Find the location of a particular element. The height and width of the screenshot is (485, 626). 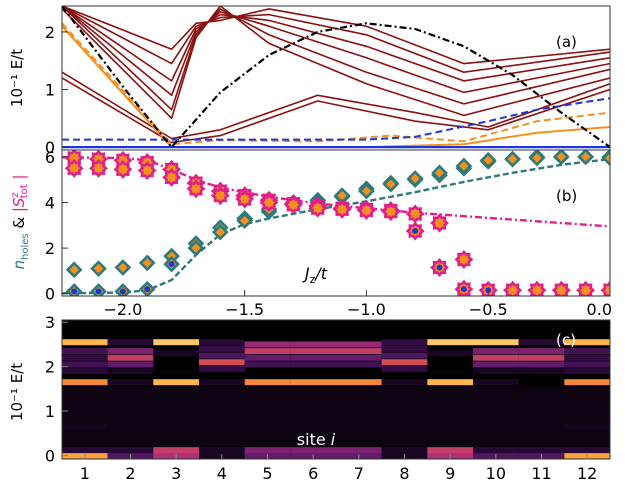

panel-c-ytick-label: 3 is located at coordinates (50, 322).